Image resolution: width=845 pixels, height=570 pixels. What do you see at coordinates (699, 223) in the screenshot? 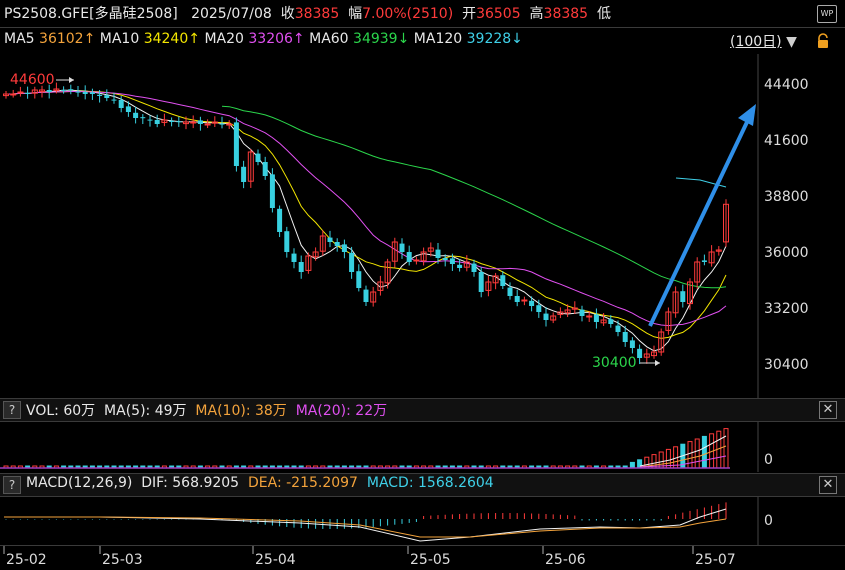
I see `trend-arrow` at bounding box center [699, 223].